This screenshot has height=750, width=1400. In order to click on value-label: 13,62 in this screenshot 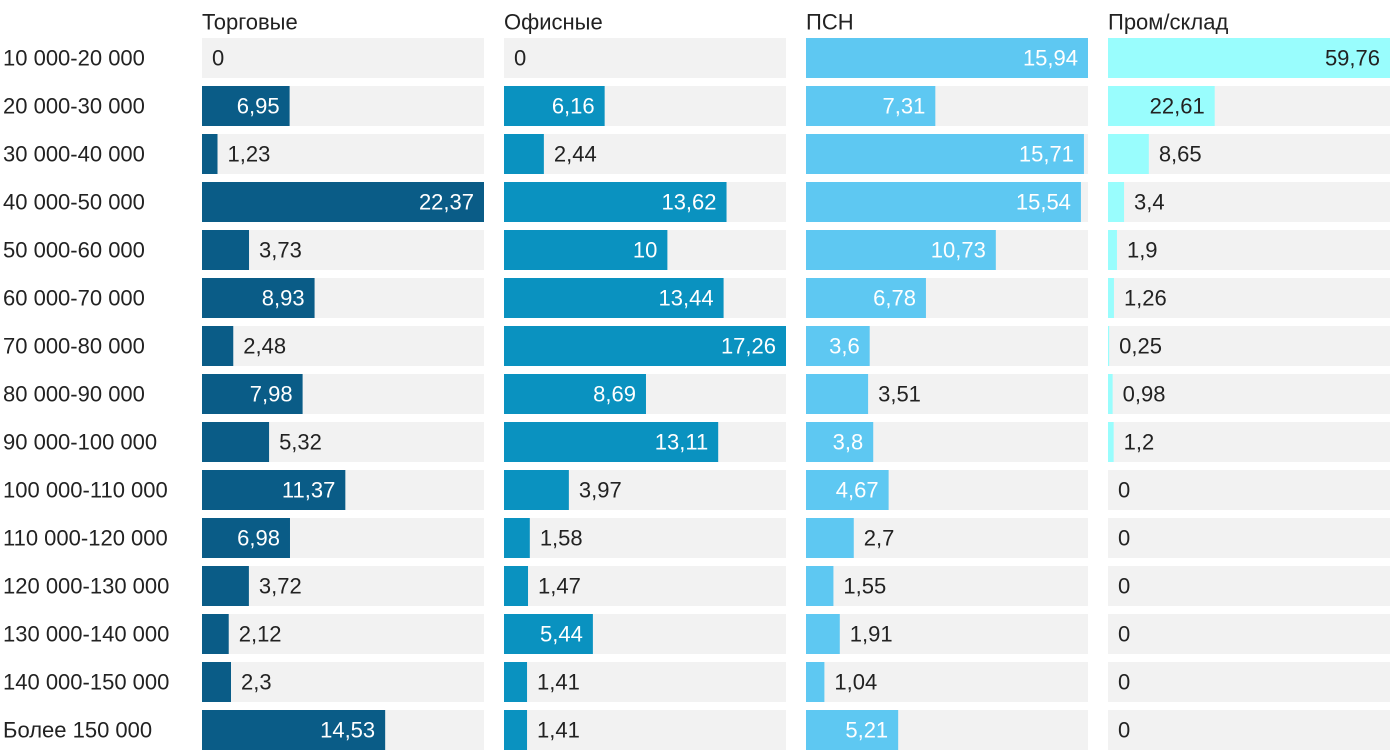, I will do `click(688, 202)`.